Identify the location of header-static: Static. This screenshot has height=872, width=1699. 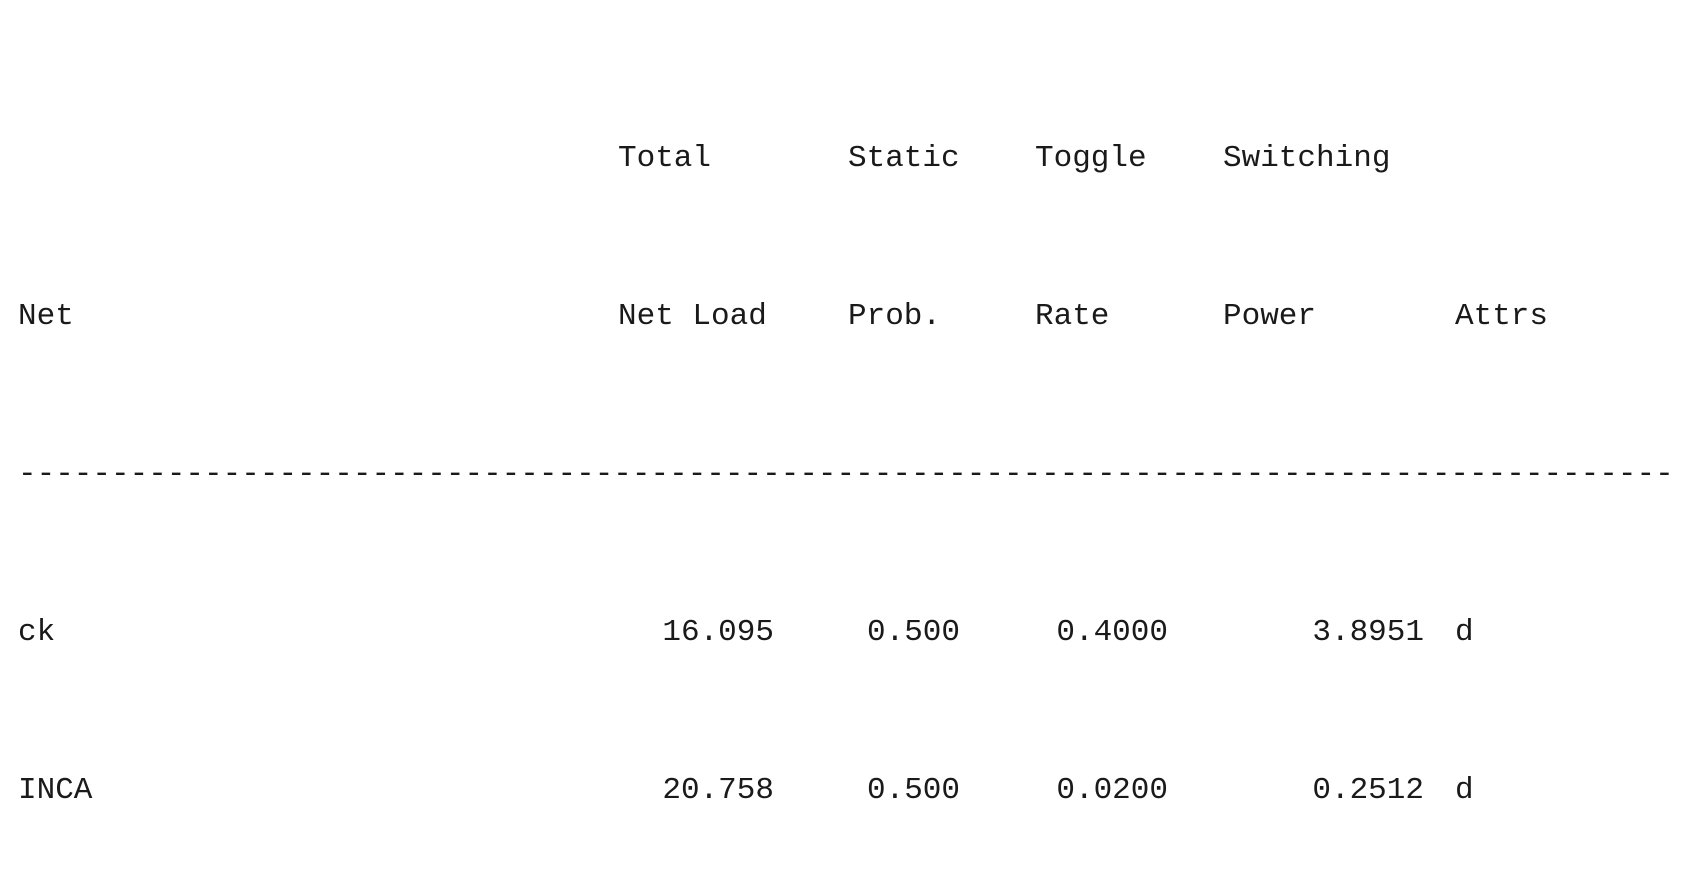
(904, 158).